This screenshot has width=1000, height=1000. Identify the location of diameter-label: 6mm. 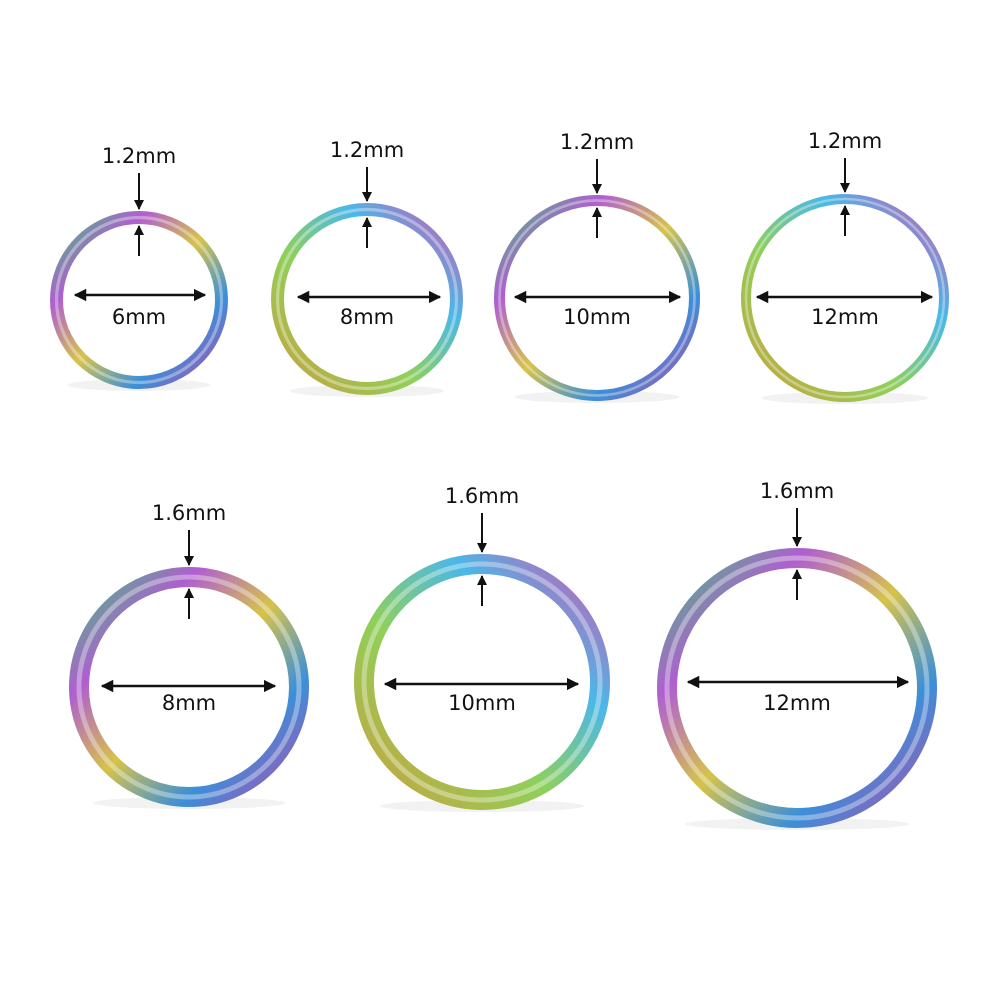
(139, 317).